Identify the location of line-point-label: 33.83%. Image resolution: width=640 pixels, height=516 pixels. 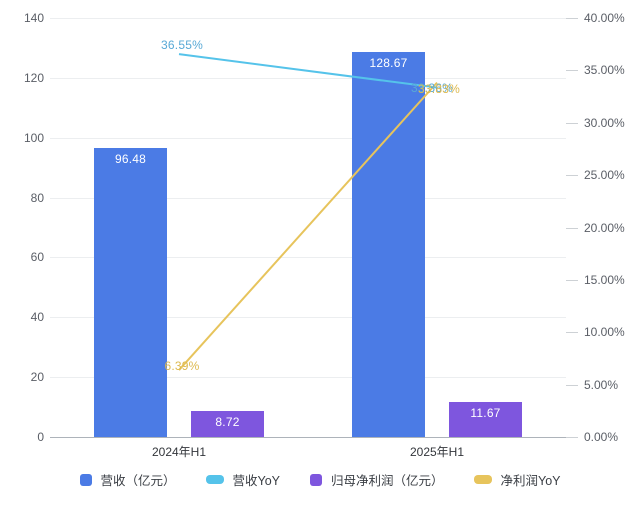
(439, 88).